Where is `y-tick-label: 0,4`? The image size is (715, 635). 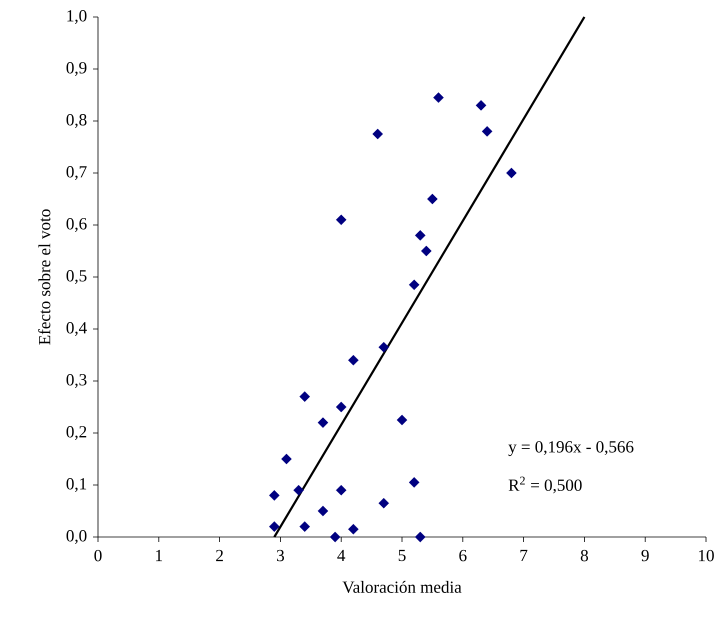 y-tick-label: 0,4 is located at coordinates (76, 329).